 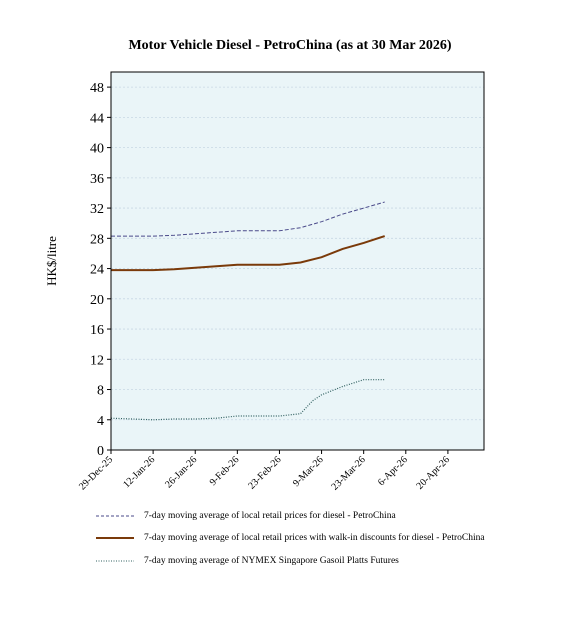 What do you see at coordinates (97, 330) in the screenshot?
I see `y-tick-label: 16` at bounding box center [97, 330].